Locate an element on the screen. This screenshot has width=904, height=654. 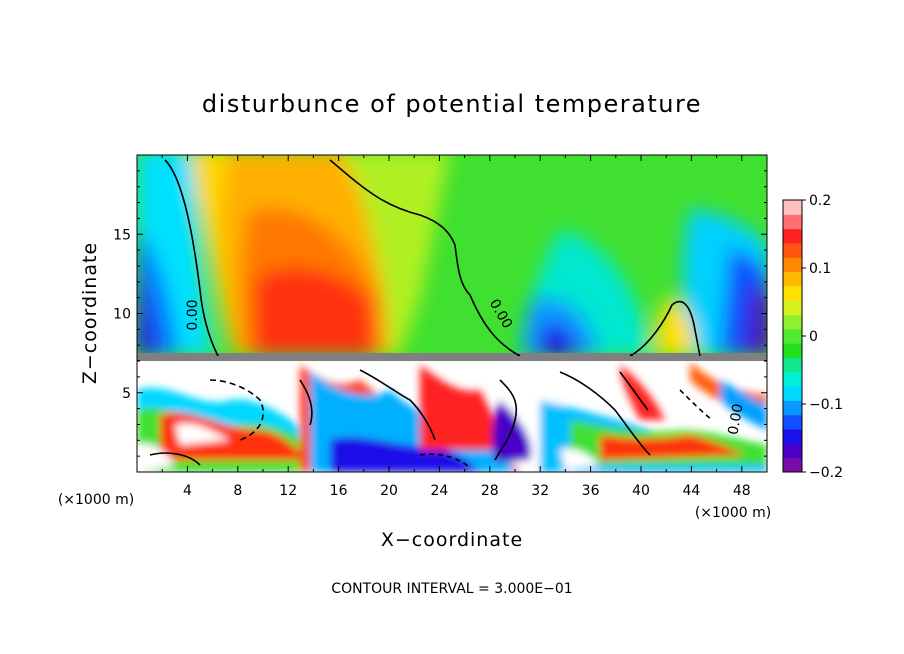
x-axis-label: X−coordinate is located at coordinates (452, 540).